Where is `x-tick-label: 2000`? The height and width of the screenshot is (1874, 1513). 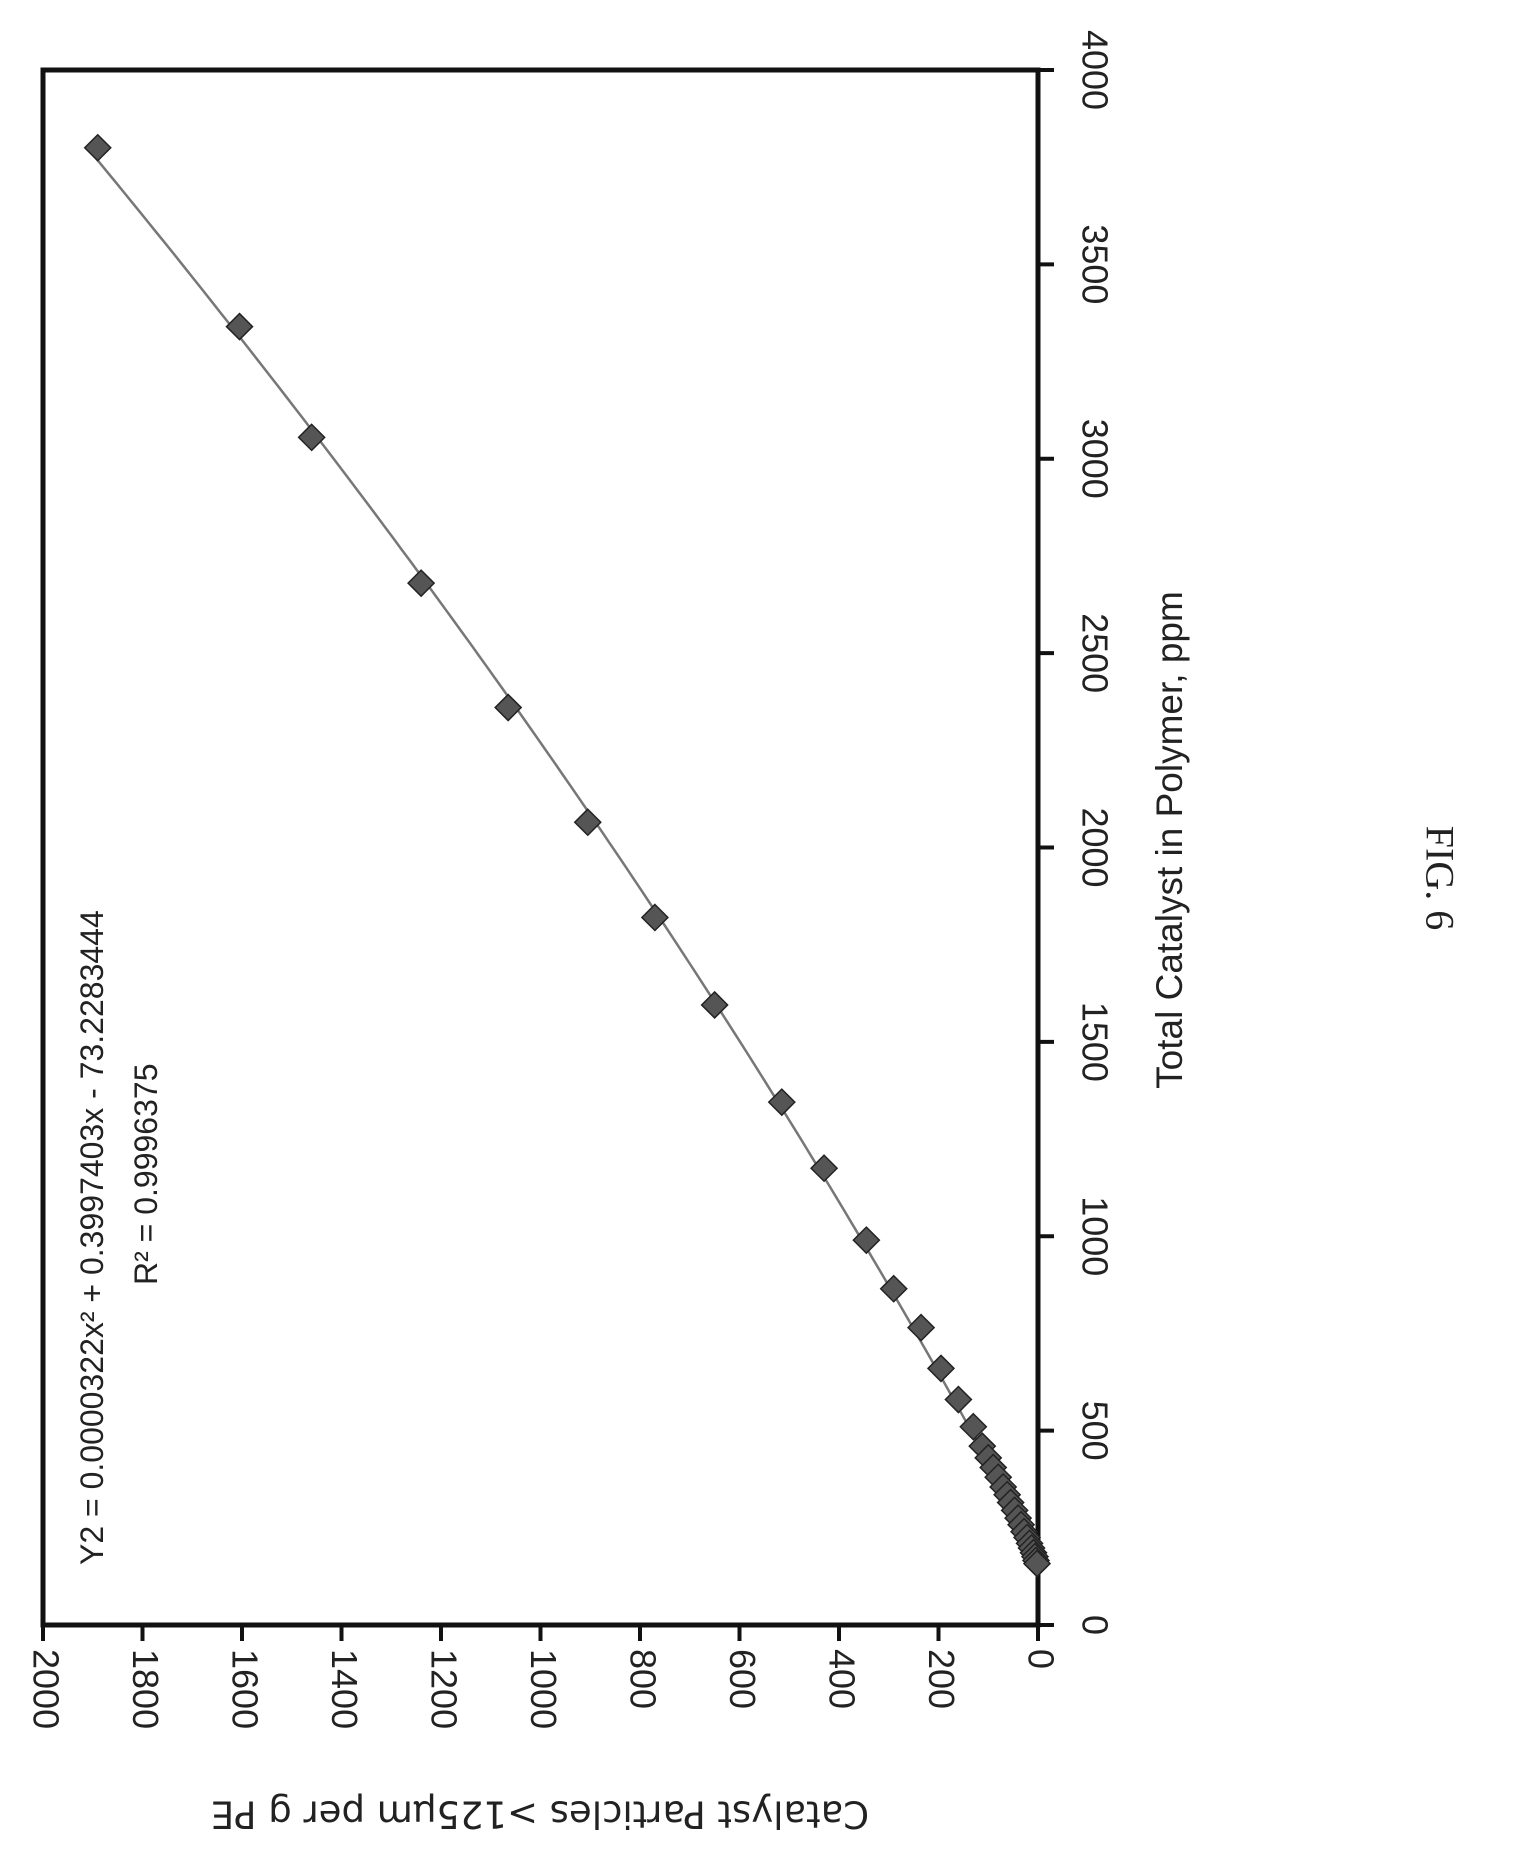 x-tick-label: 2000 is located at coordinates (1094, 847).